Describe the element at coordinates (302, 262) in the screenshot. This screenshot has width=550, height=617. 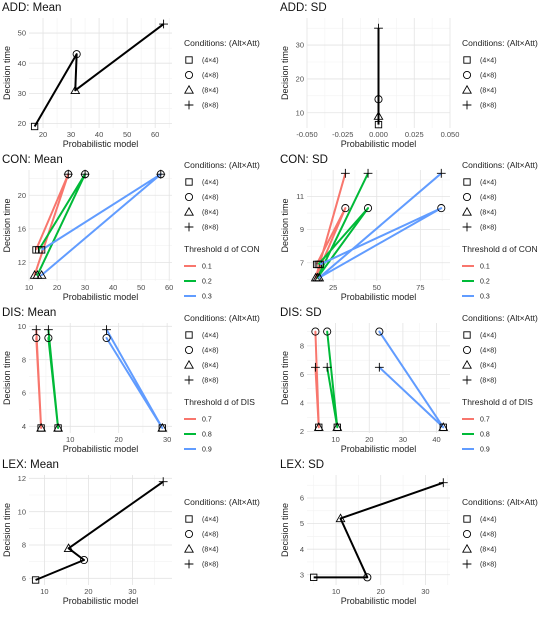
I see `y-tick-label: 7` at that location.